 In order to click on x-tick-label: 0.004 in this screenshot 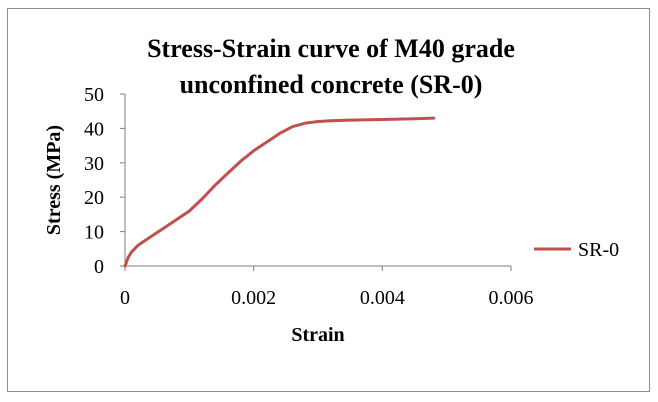, I will do `click(382, 298)`.